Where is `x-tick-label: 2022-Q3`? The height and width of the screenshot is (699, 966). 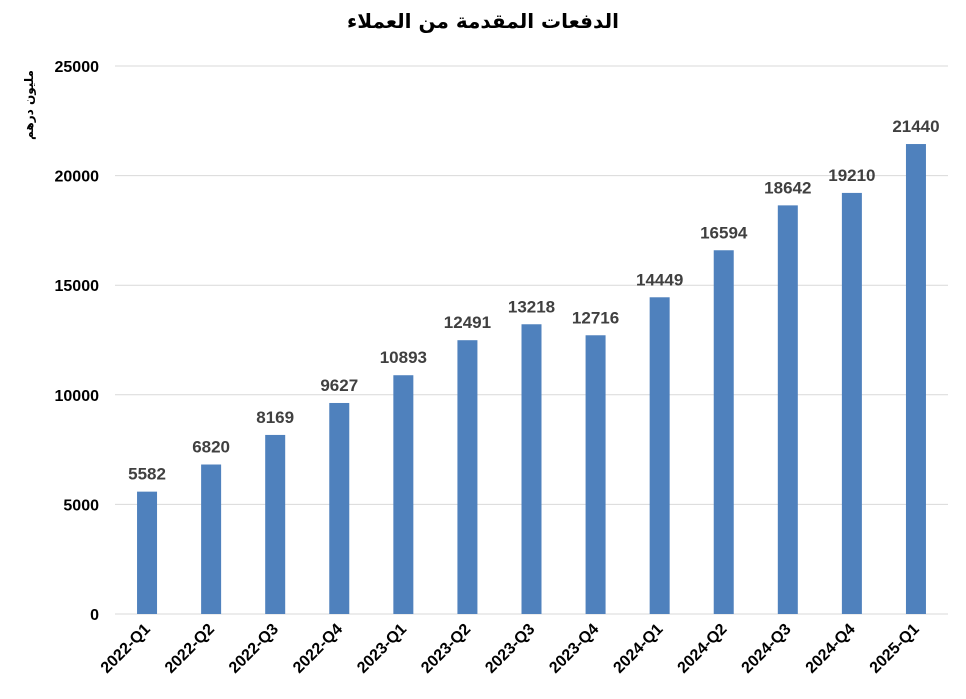 x-tick-label: 2022-Q3 is located at coordinates (254, 649).